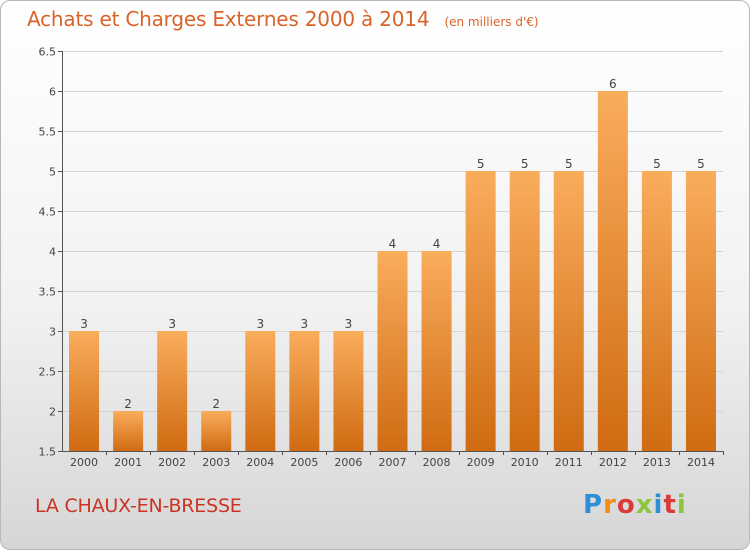 The height and width of the screenshot is (550, 750). Describe the element at coordinates (48, 52) in the screenshot. I see `y-tick-label: 6.5` at that location.